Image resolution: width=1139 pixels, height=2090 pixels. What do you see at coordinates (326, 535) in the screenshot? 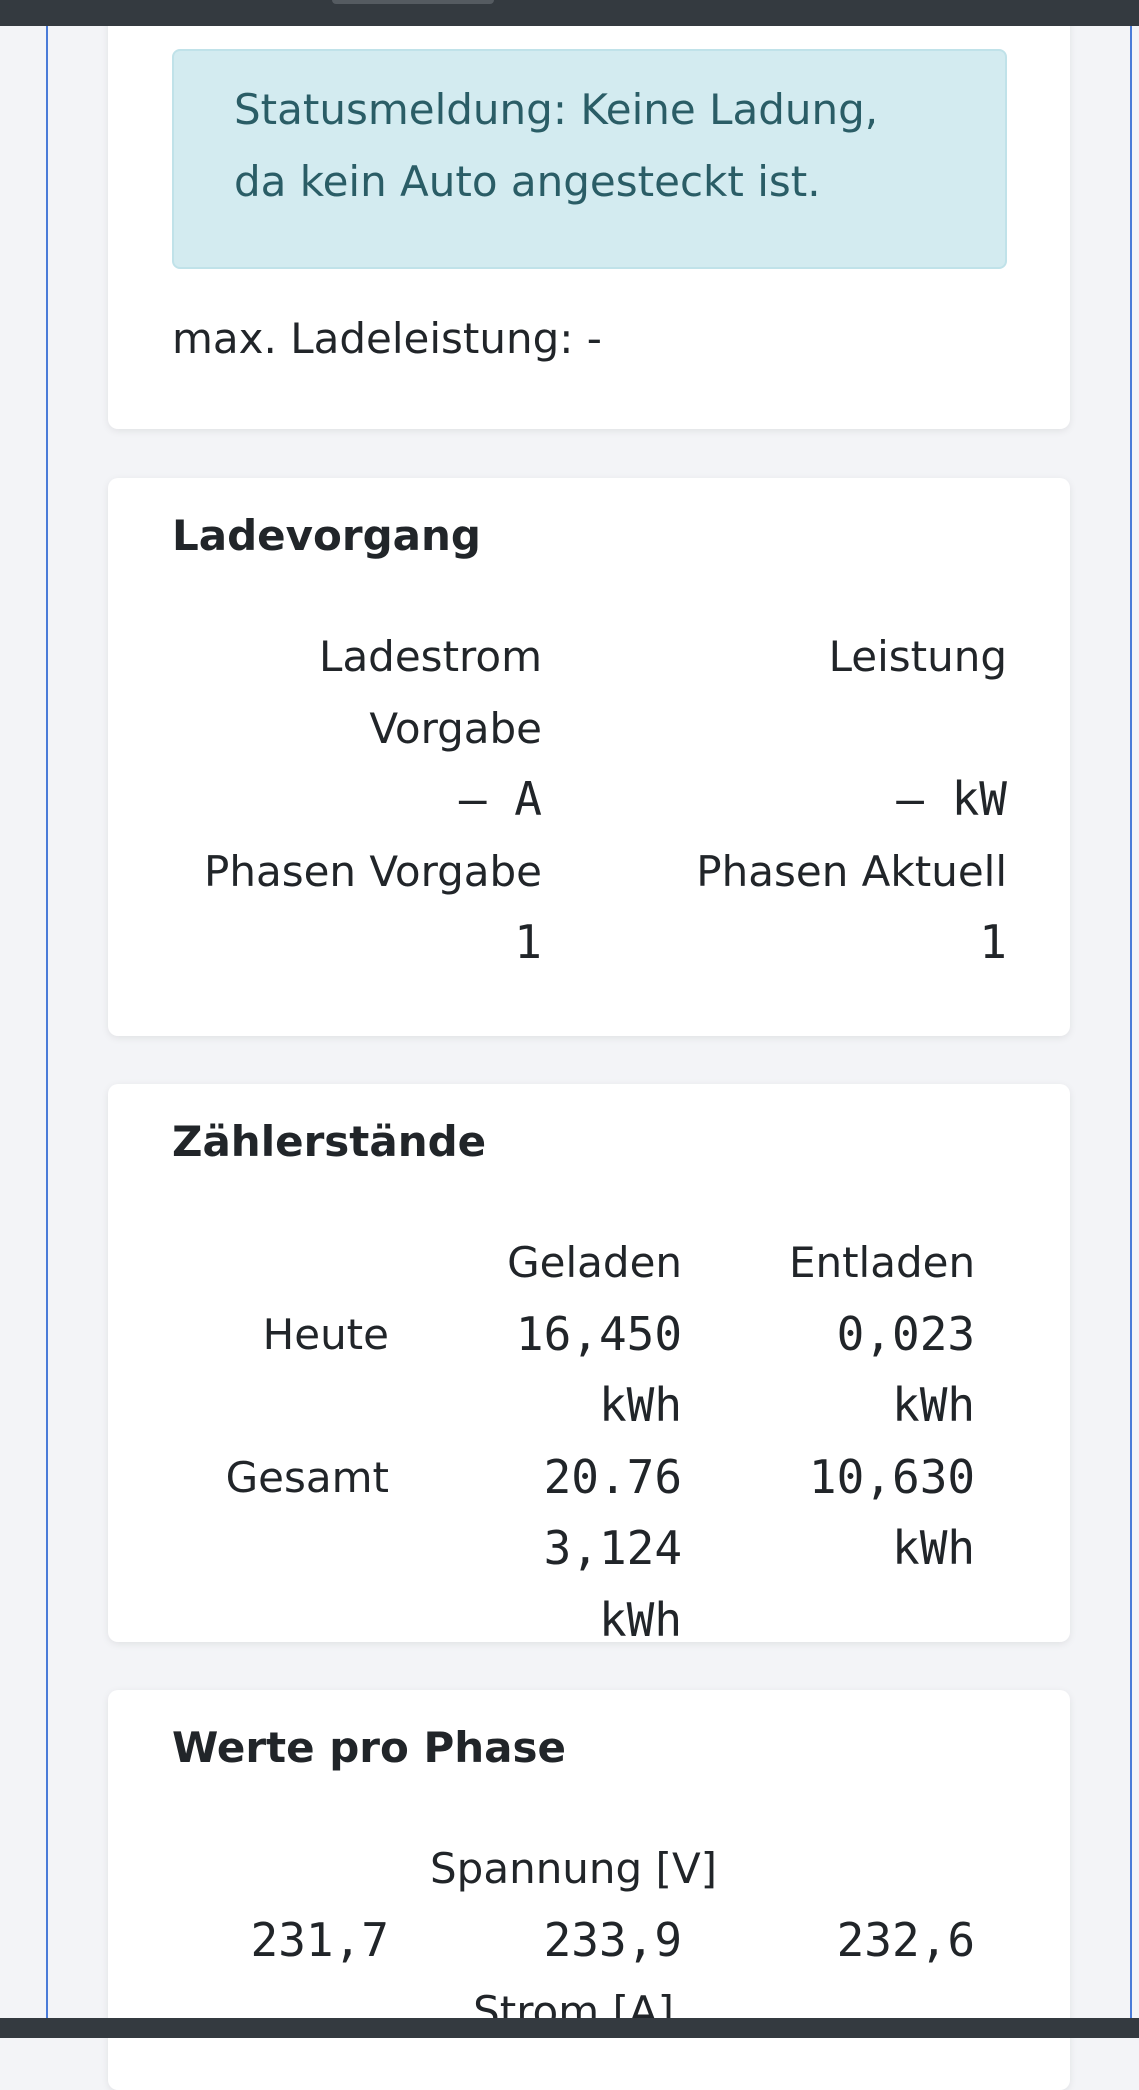
I see `card-title: Ladevorgang` at bounding box center [326, 535].